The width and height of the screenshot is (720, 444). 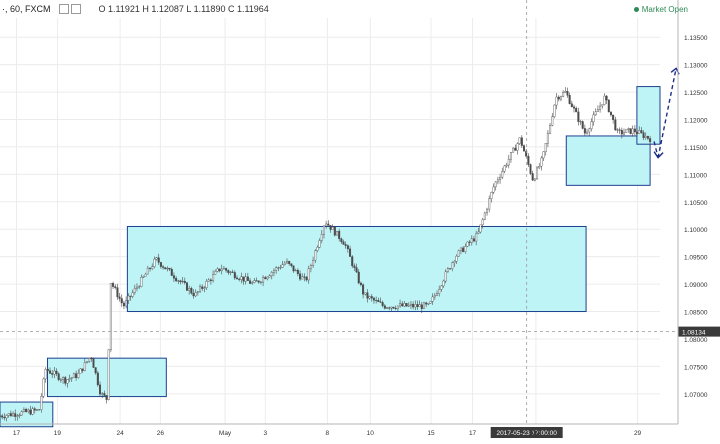 I want to click on x-tick-label: 10, so click(x=371, y=433).